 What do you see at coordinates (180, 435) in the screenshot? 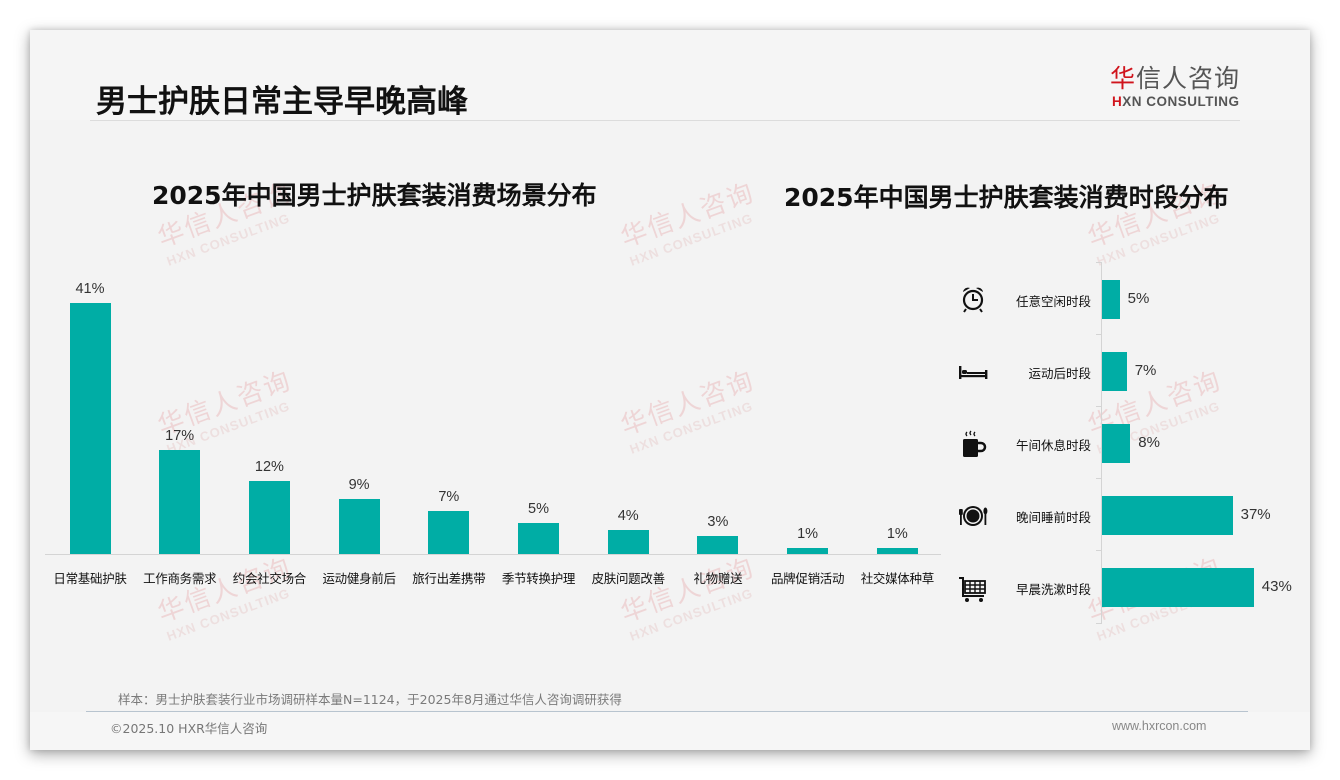
I see `bar-value-label: 17%` at bounding box center [180, 435].